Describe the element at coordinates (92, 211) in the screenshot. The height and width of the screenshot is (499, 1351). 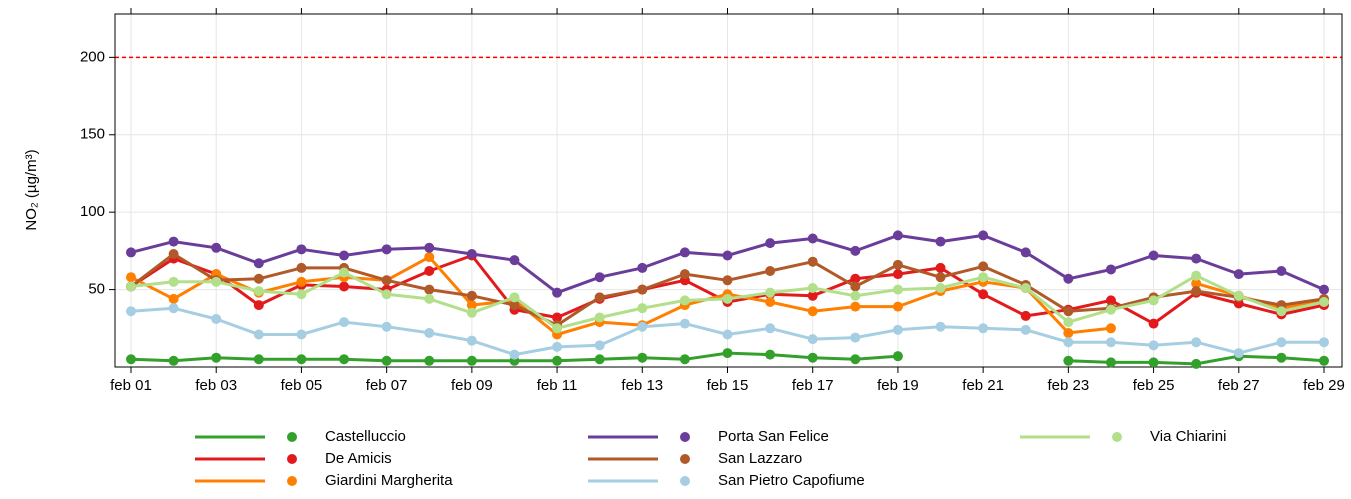
I see `y-tick-label: 100` at that location.